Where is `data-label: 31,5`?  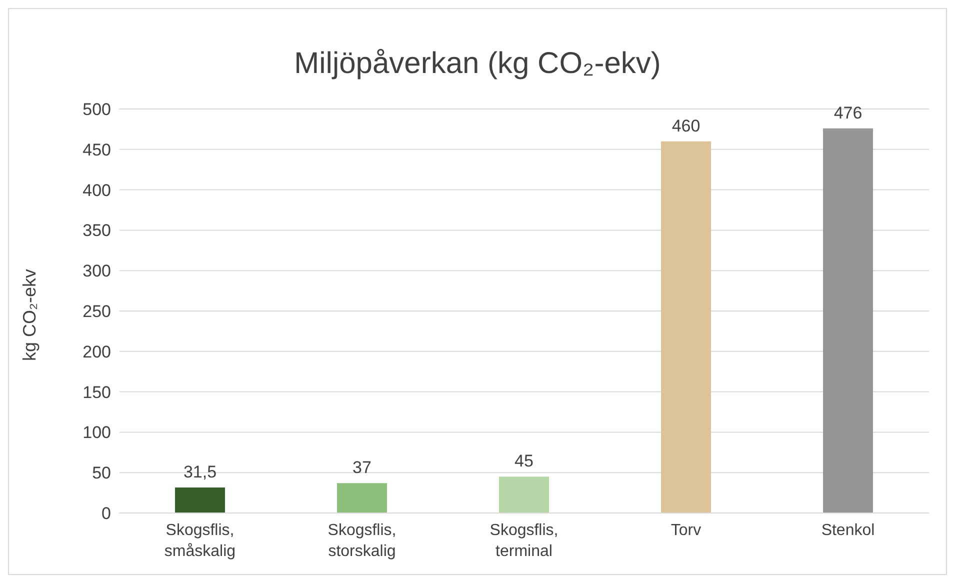 data-label: 31,5 is located at coordinates (200, 472).